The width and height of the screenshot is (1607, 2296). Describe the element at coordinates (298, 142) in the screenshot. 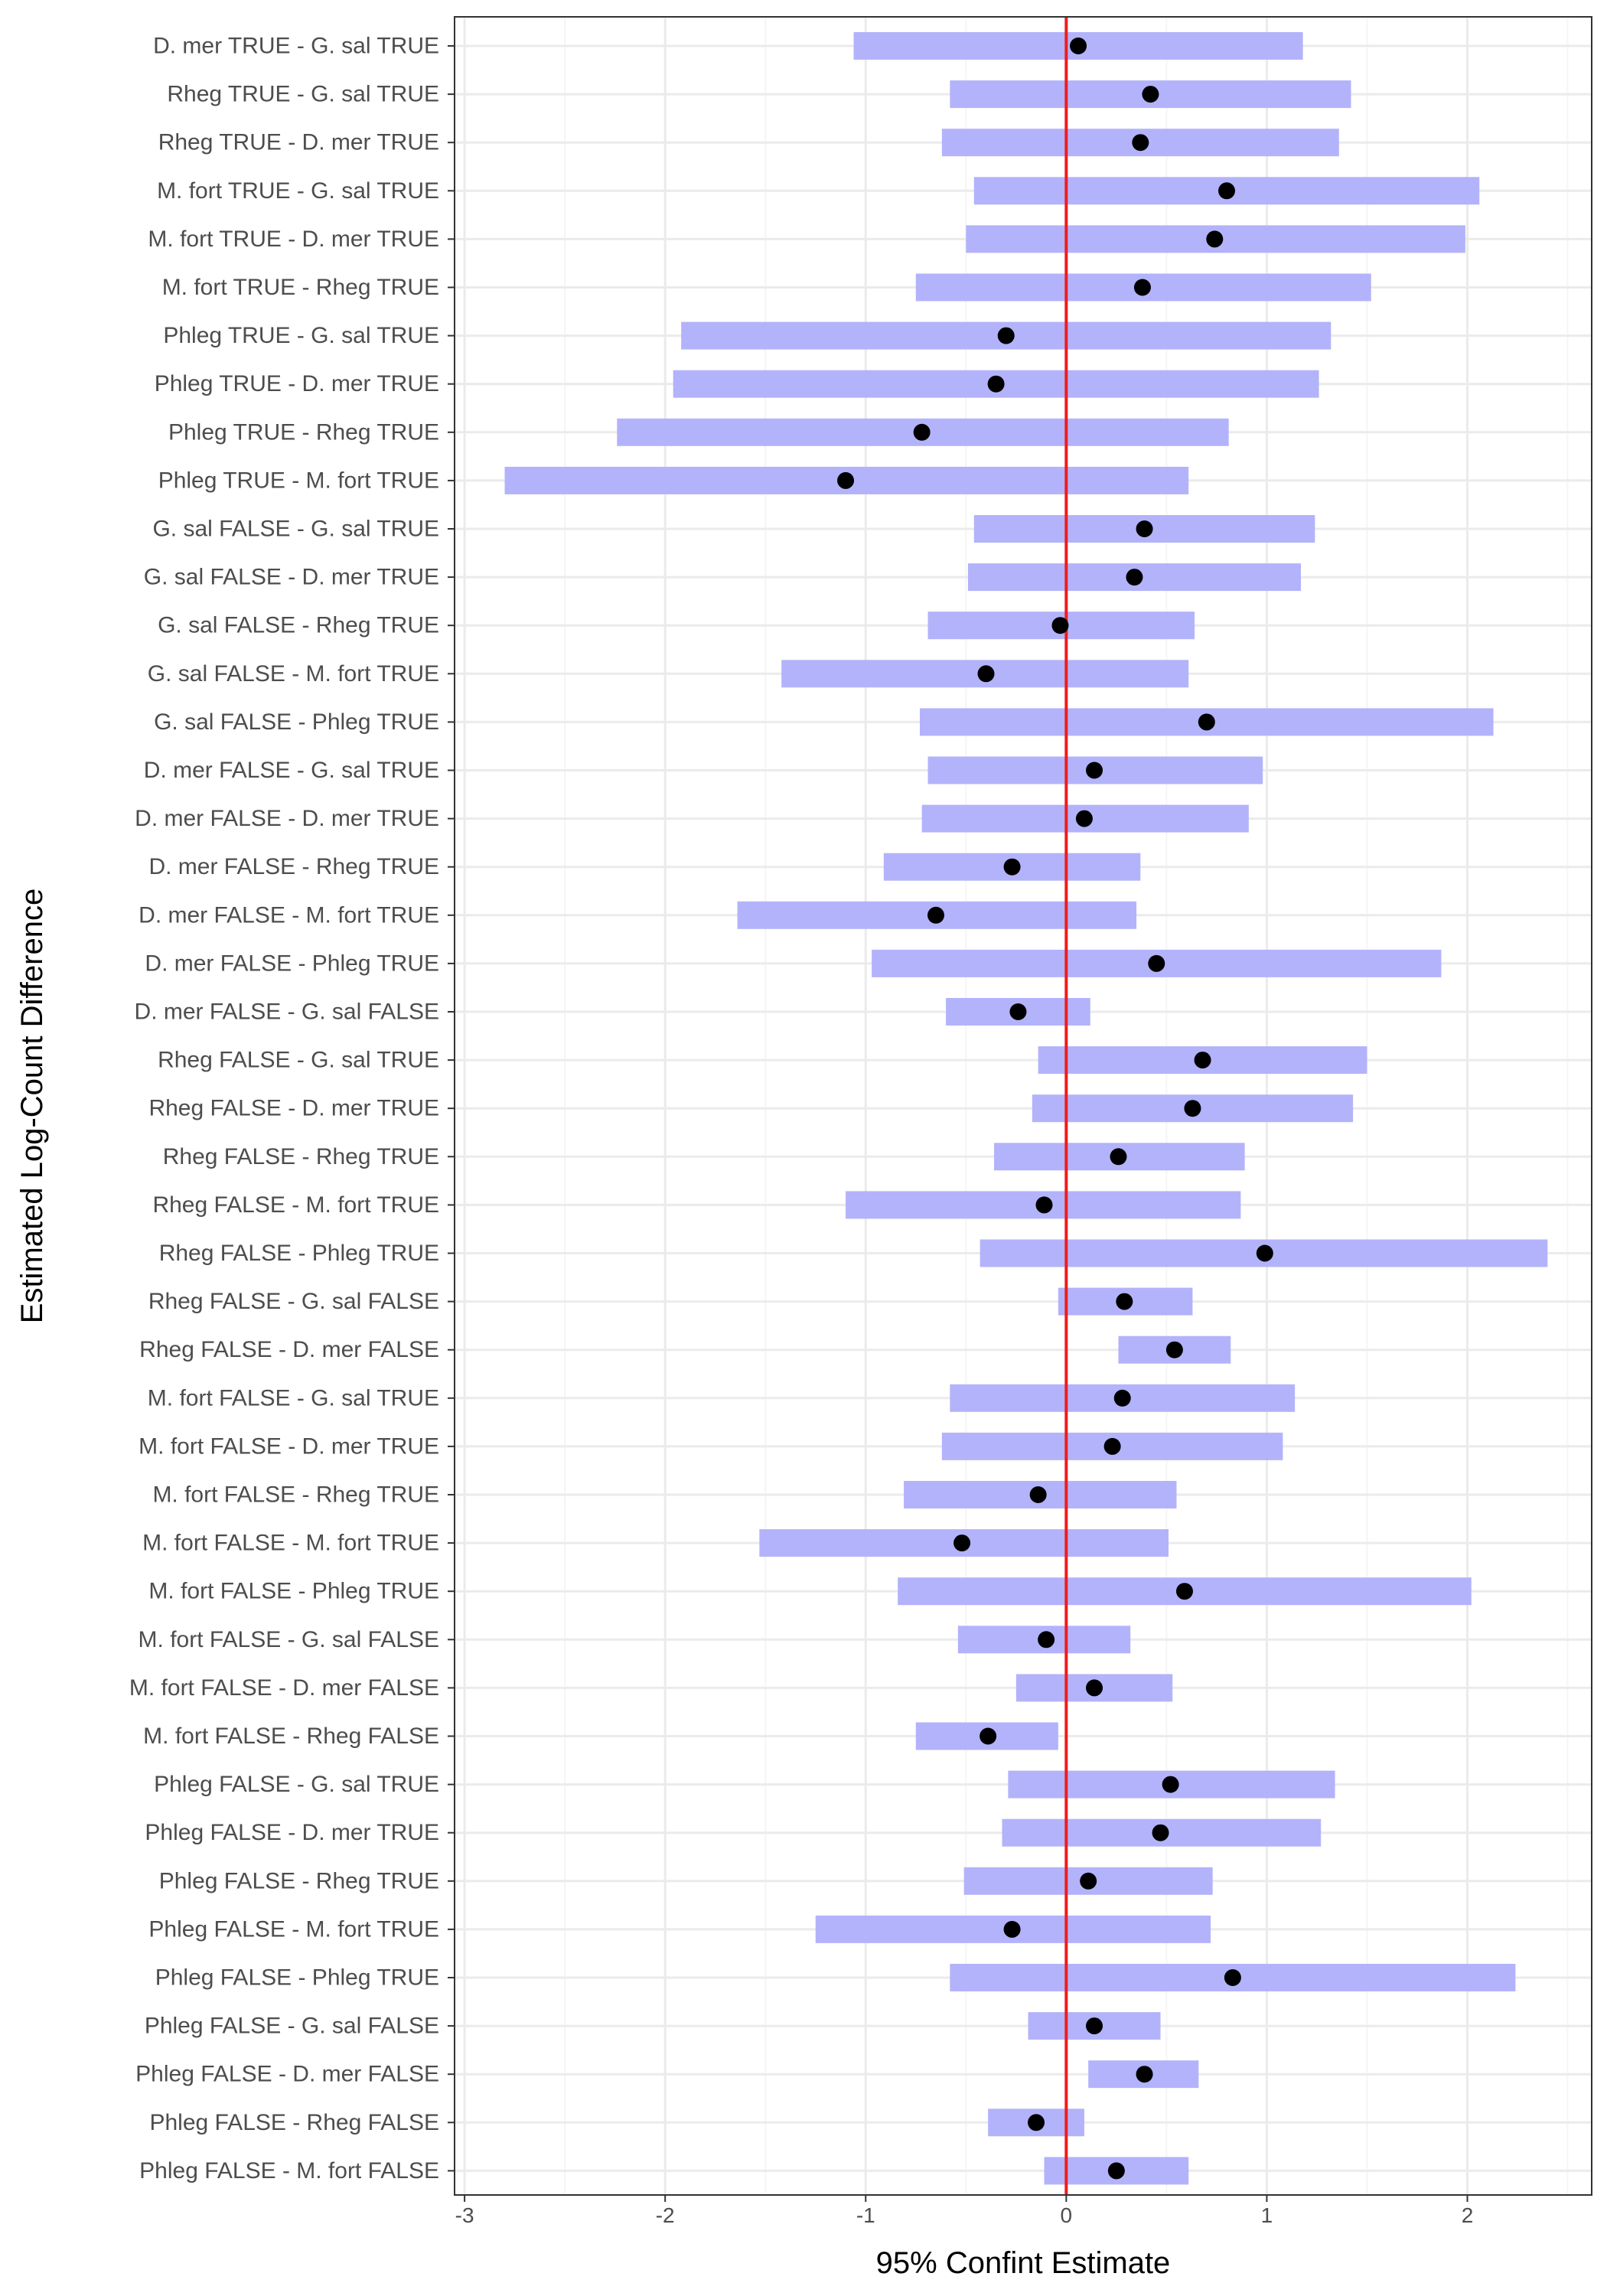

I see `y-tick-label: Rheg TRUE - D. mer TRUE` at that location.